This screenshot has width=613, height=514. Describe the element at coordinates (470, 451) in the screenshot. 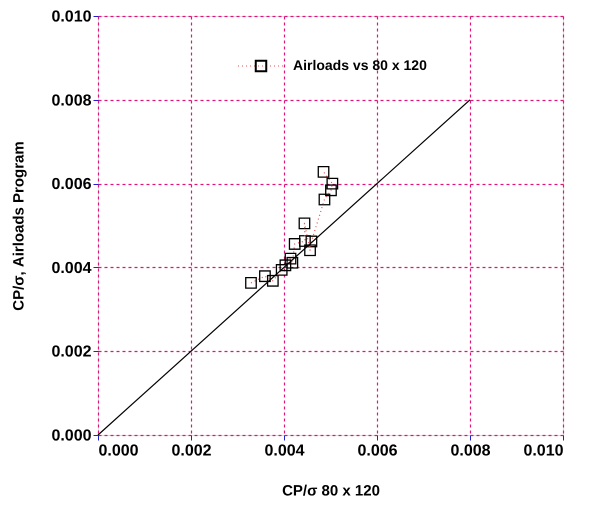

I see `x-tick-label: 0.008` at that location.